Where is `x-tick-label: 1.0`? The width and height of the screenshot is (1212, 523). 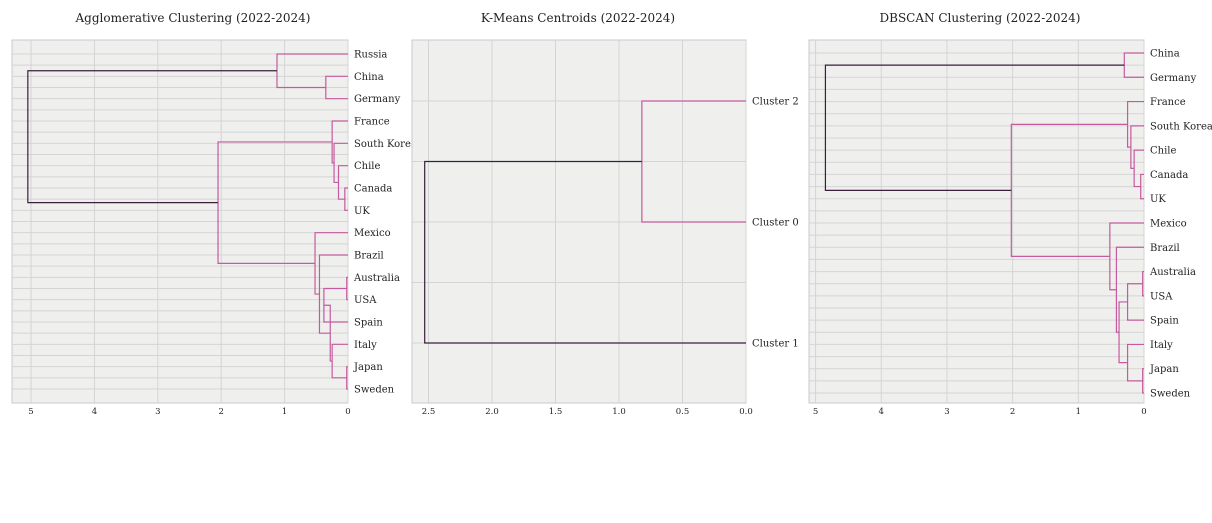 x-tick-label: 1.0 is located at coordinates (619, 412).